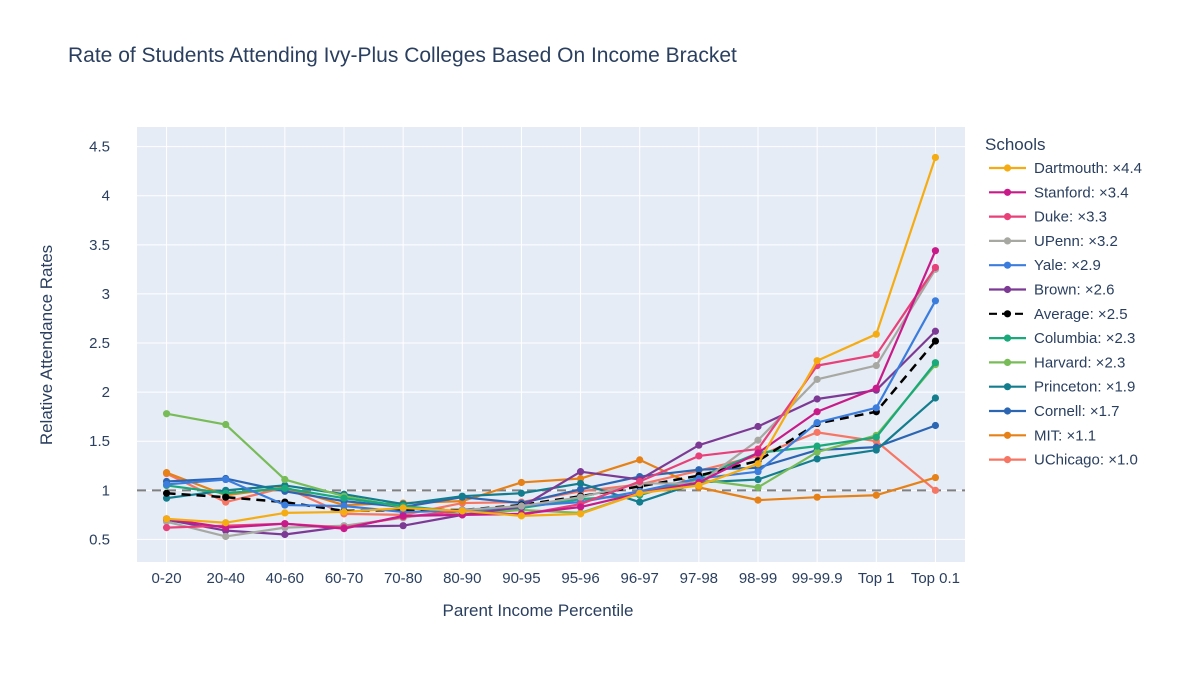  I want to click on x-tick-label: 60-70, so click(344, 578).